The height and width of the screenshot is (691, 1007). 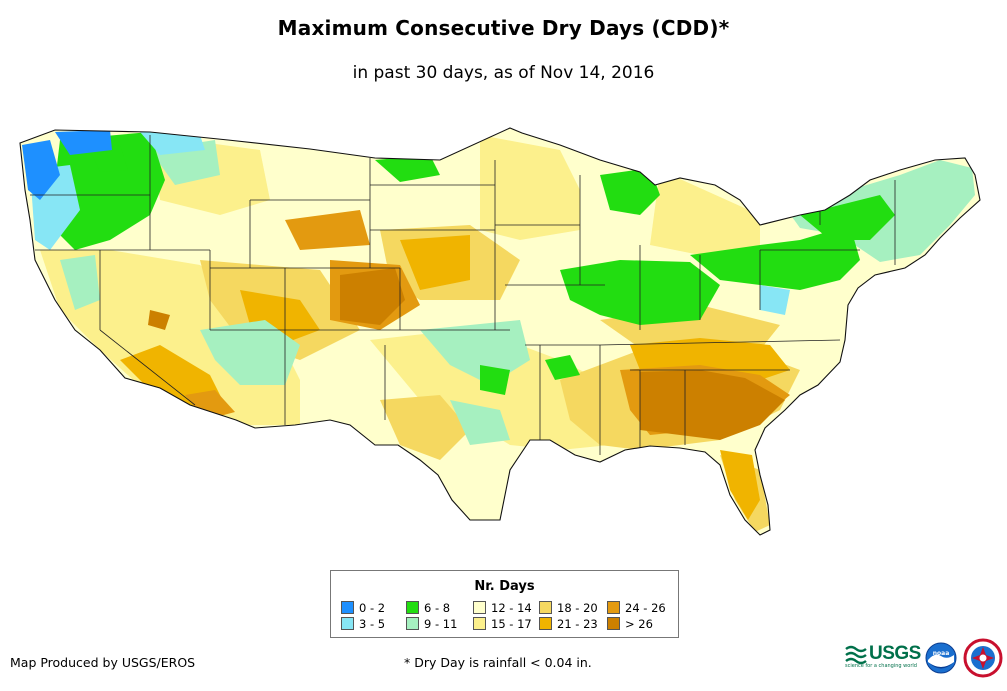 What do you see at coordinates (503, 28) in the screenshot?
I see `map-title: Maximum Consecutive Dry Days (CDD)*` at bounding box center [503, 28].